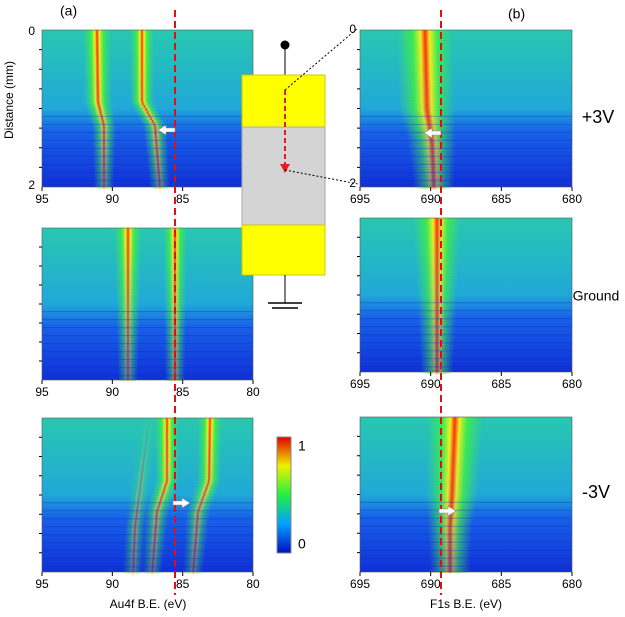 The width and height of the screenshot is (625, 617). I want to click on condition-label: Ground, so click(596, 296).